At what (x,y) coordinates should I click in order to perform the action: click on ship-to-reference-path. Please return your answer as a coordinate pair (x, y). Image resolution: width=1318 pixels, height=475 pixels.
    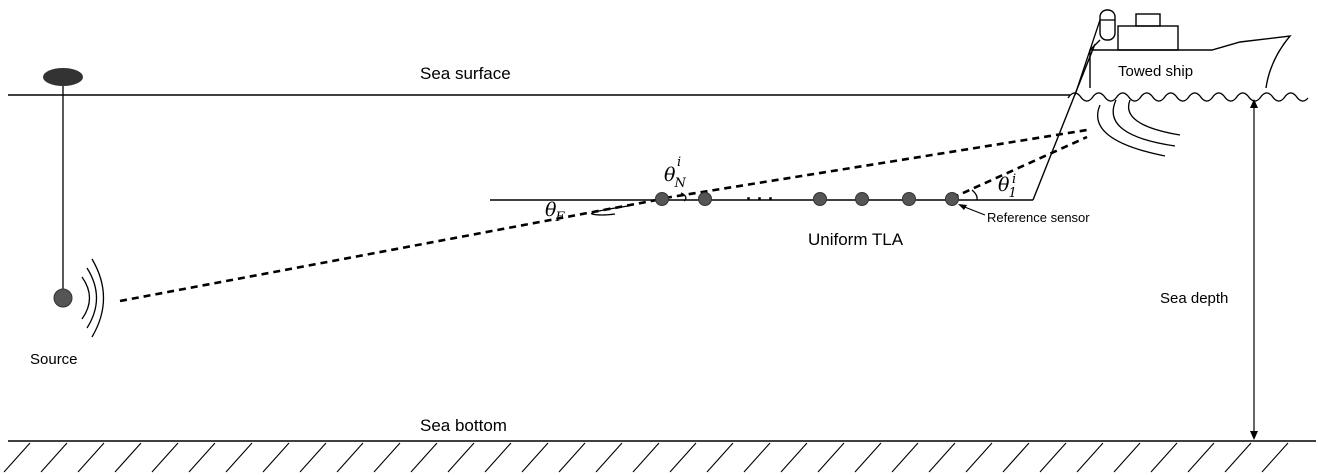
    Looking at the image, I should click on (1019, 167).